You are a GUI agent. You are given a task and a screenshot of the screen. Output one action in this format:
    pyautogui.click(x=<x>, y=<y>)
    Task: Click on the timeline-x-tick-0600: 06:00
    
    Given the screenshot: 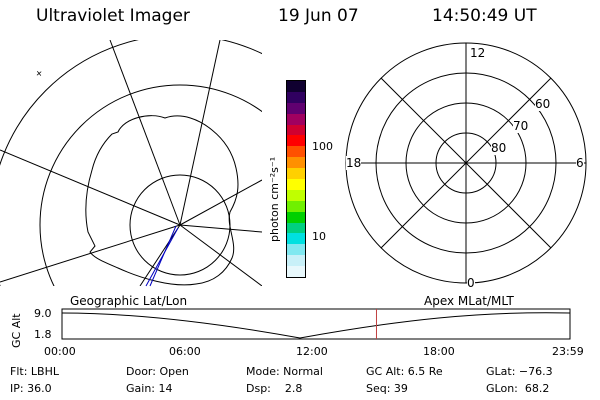 What is the action you would take?
    pyautogui.click(x=185, y=351)
    